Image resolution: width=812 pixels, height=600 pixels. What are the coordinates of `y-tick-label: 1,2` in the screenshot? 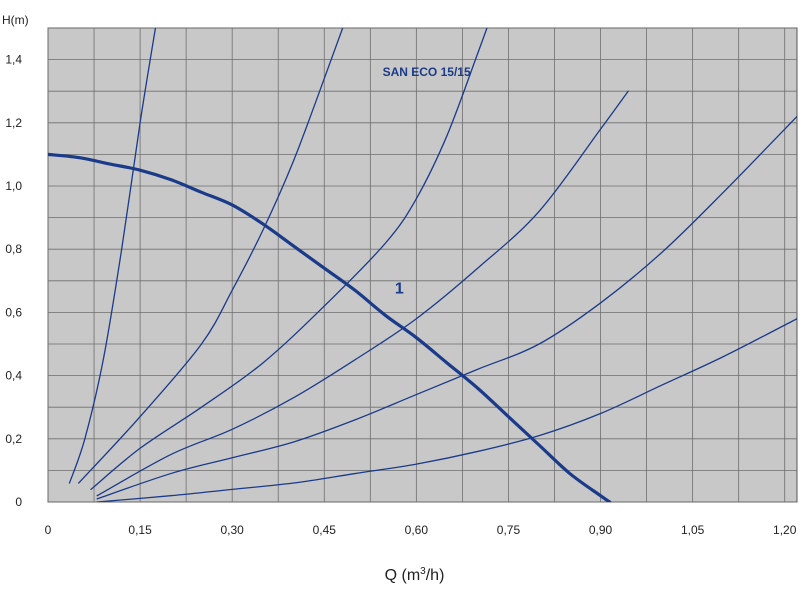 It's located at (13, 123).